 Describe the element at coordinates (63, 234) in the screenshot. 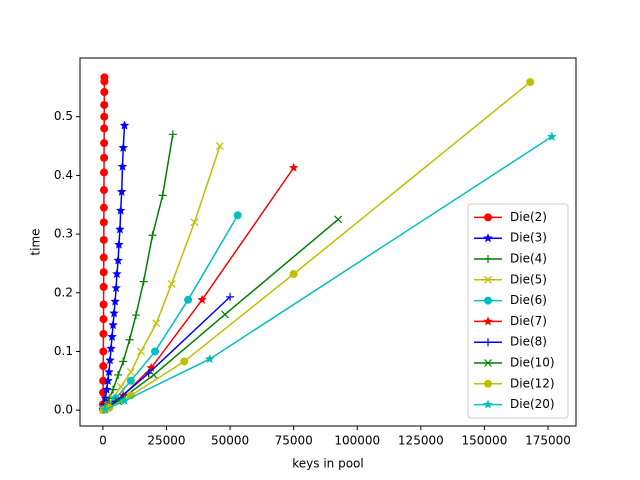

I see `y-tick-label: 0.3` at that location.